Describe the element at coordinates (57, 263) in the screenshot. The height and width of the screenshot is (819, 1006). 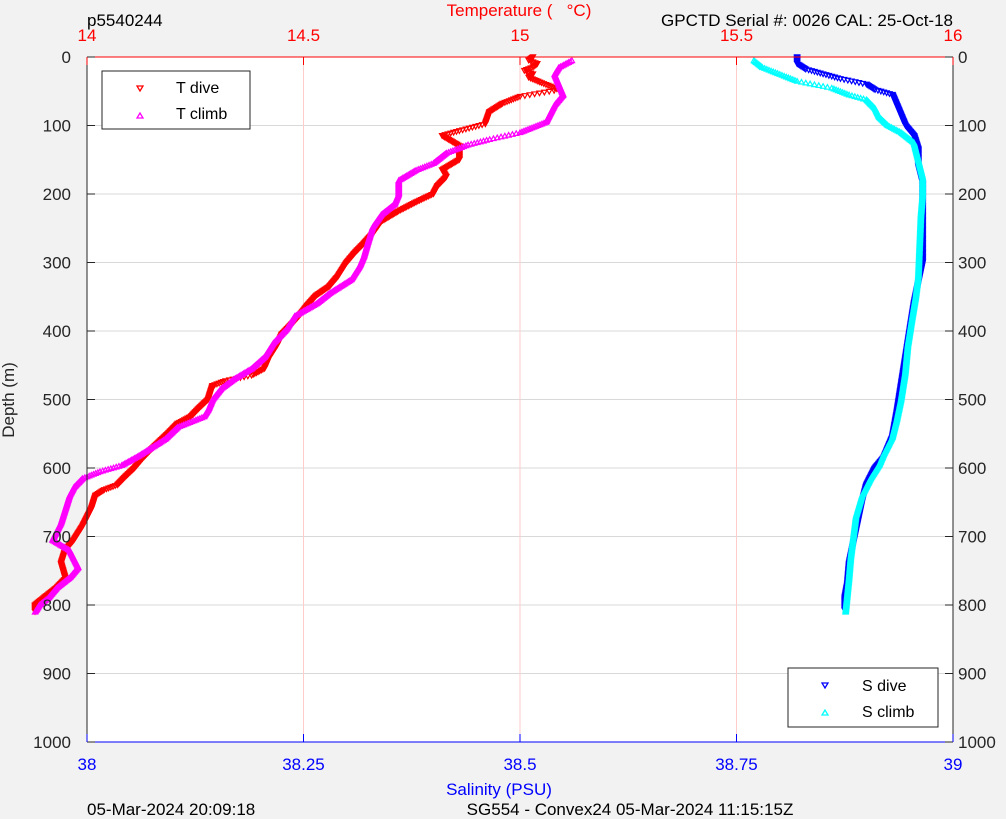
I see `depth-tick-label-left: 300` at that location.